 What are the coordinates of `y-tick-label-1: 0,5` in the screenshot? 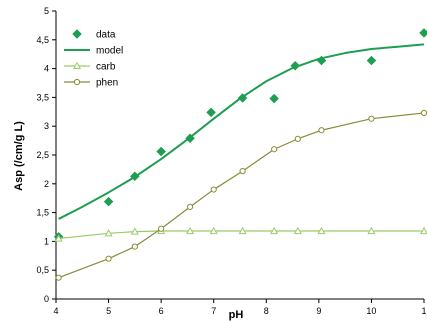 It's located at (42, 270).